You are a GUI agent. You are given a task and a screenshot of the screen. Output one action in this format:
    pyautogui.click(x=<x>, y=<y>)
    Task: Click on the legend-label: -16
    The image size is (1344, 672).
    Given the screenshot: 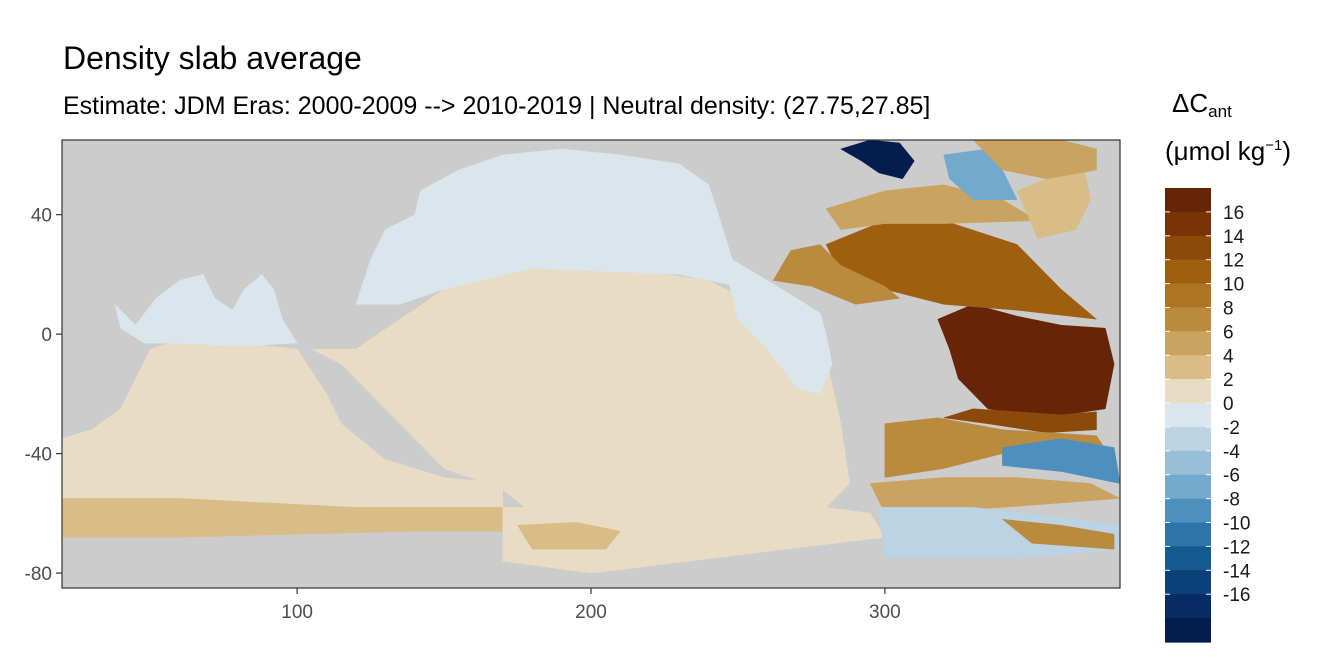 What is the action you would take?
    pyautogui.click(x=1236, y=595)
    